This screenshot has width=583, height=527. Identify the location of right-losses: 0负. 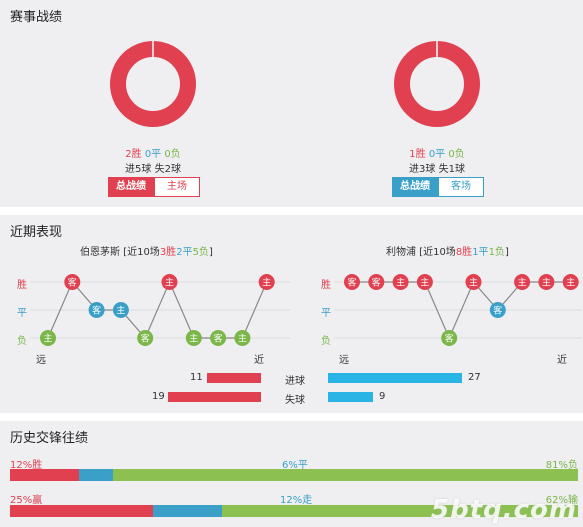
(456, 154).